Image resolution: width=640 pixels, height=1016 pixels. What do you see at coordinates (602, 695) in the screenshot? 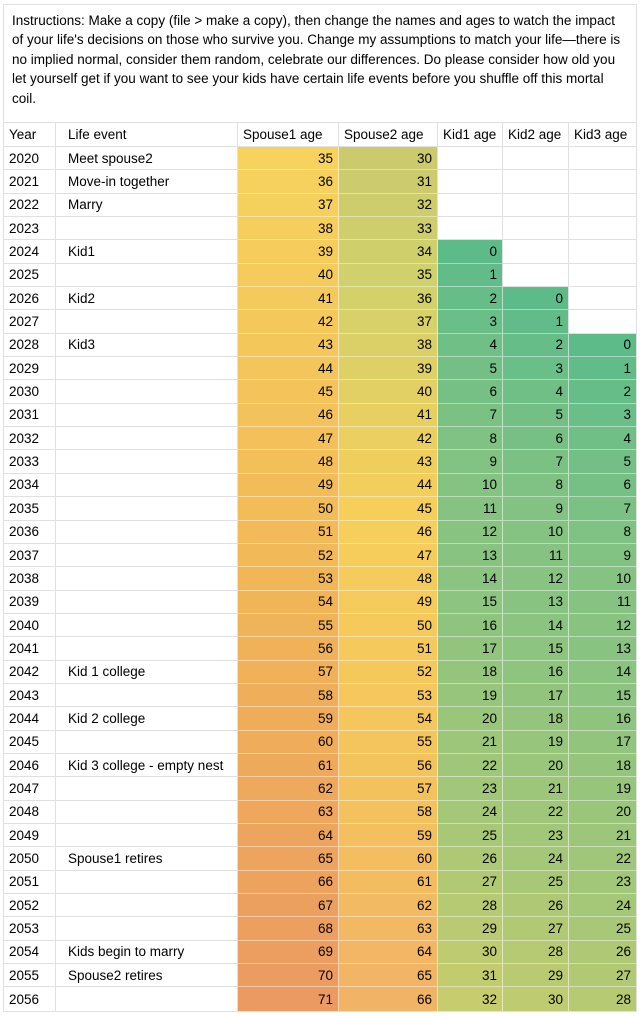
I see `cell-kid3: 15` at bounding box center [602, 695].